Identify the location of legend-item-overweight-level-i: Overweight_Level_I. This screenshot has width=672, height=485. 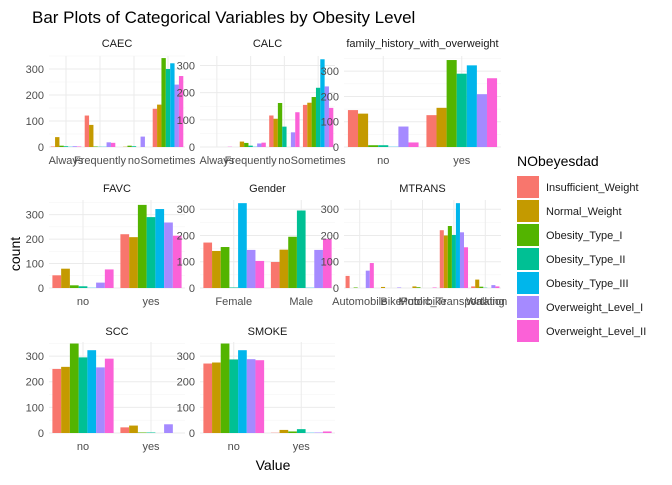
(580, 307).